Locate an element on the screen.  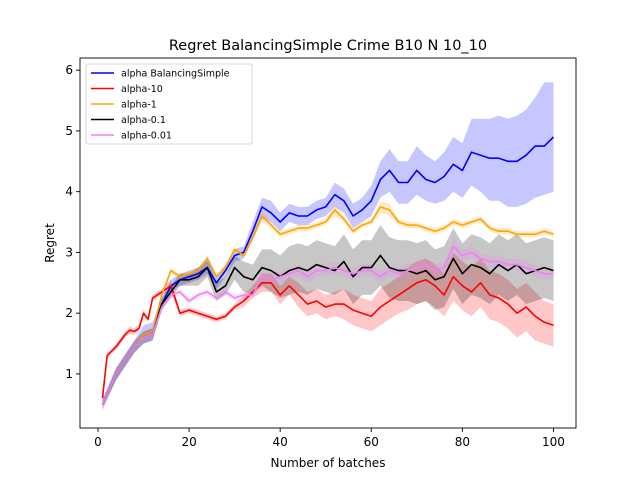
y-tick-label: 6 is located at coordinates (69, 70).